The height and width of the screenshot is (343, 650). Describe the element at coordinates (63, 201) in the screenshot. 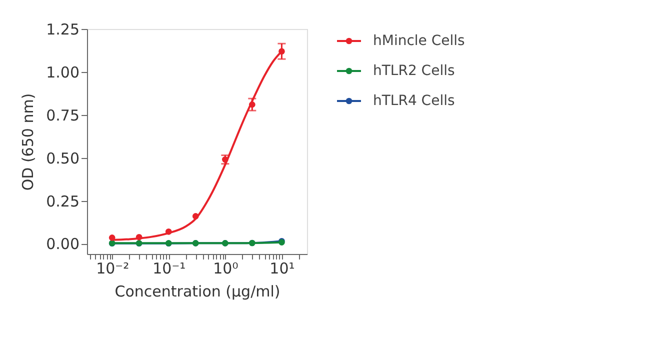

I see `y-tick-label: 0.25` at that location.